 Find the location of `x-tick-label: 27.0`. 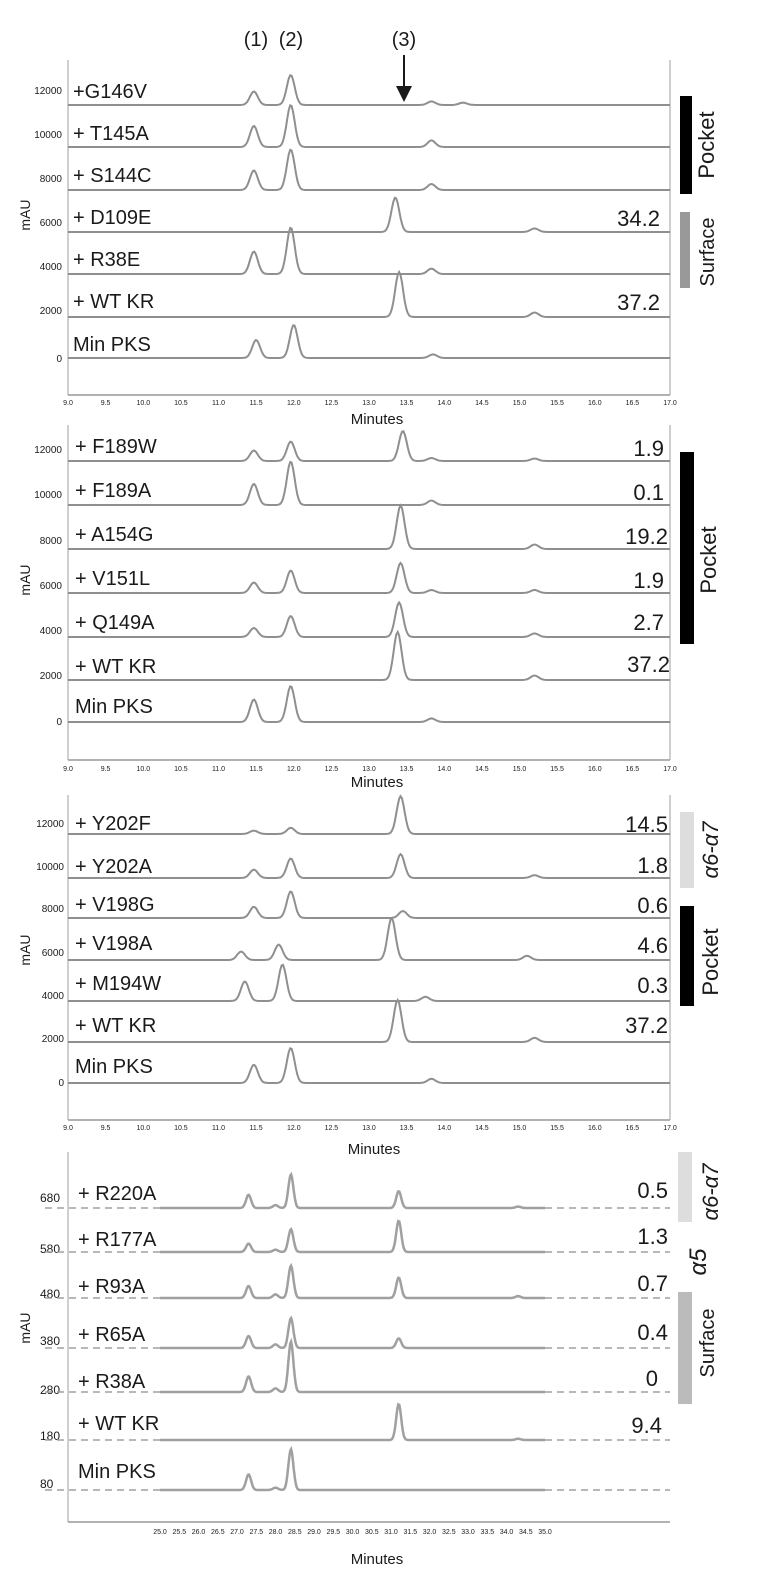

x-tick-label: 27.0 is located at coordinates (237, 1532).